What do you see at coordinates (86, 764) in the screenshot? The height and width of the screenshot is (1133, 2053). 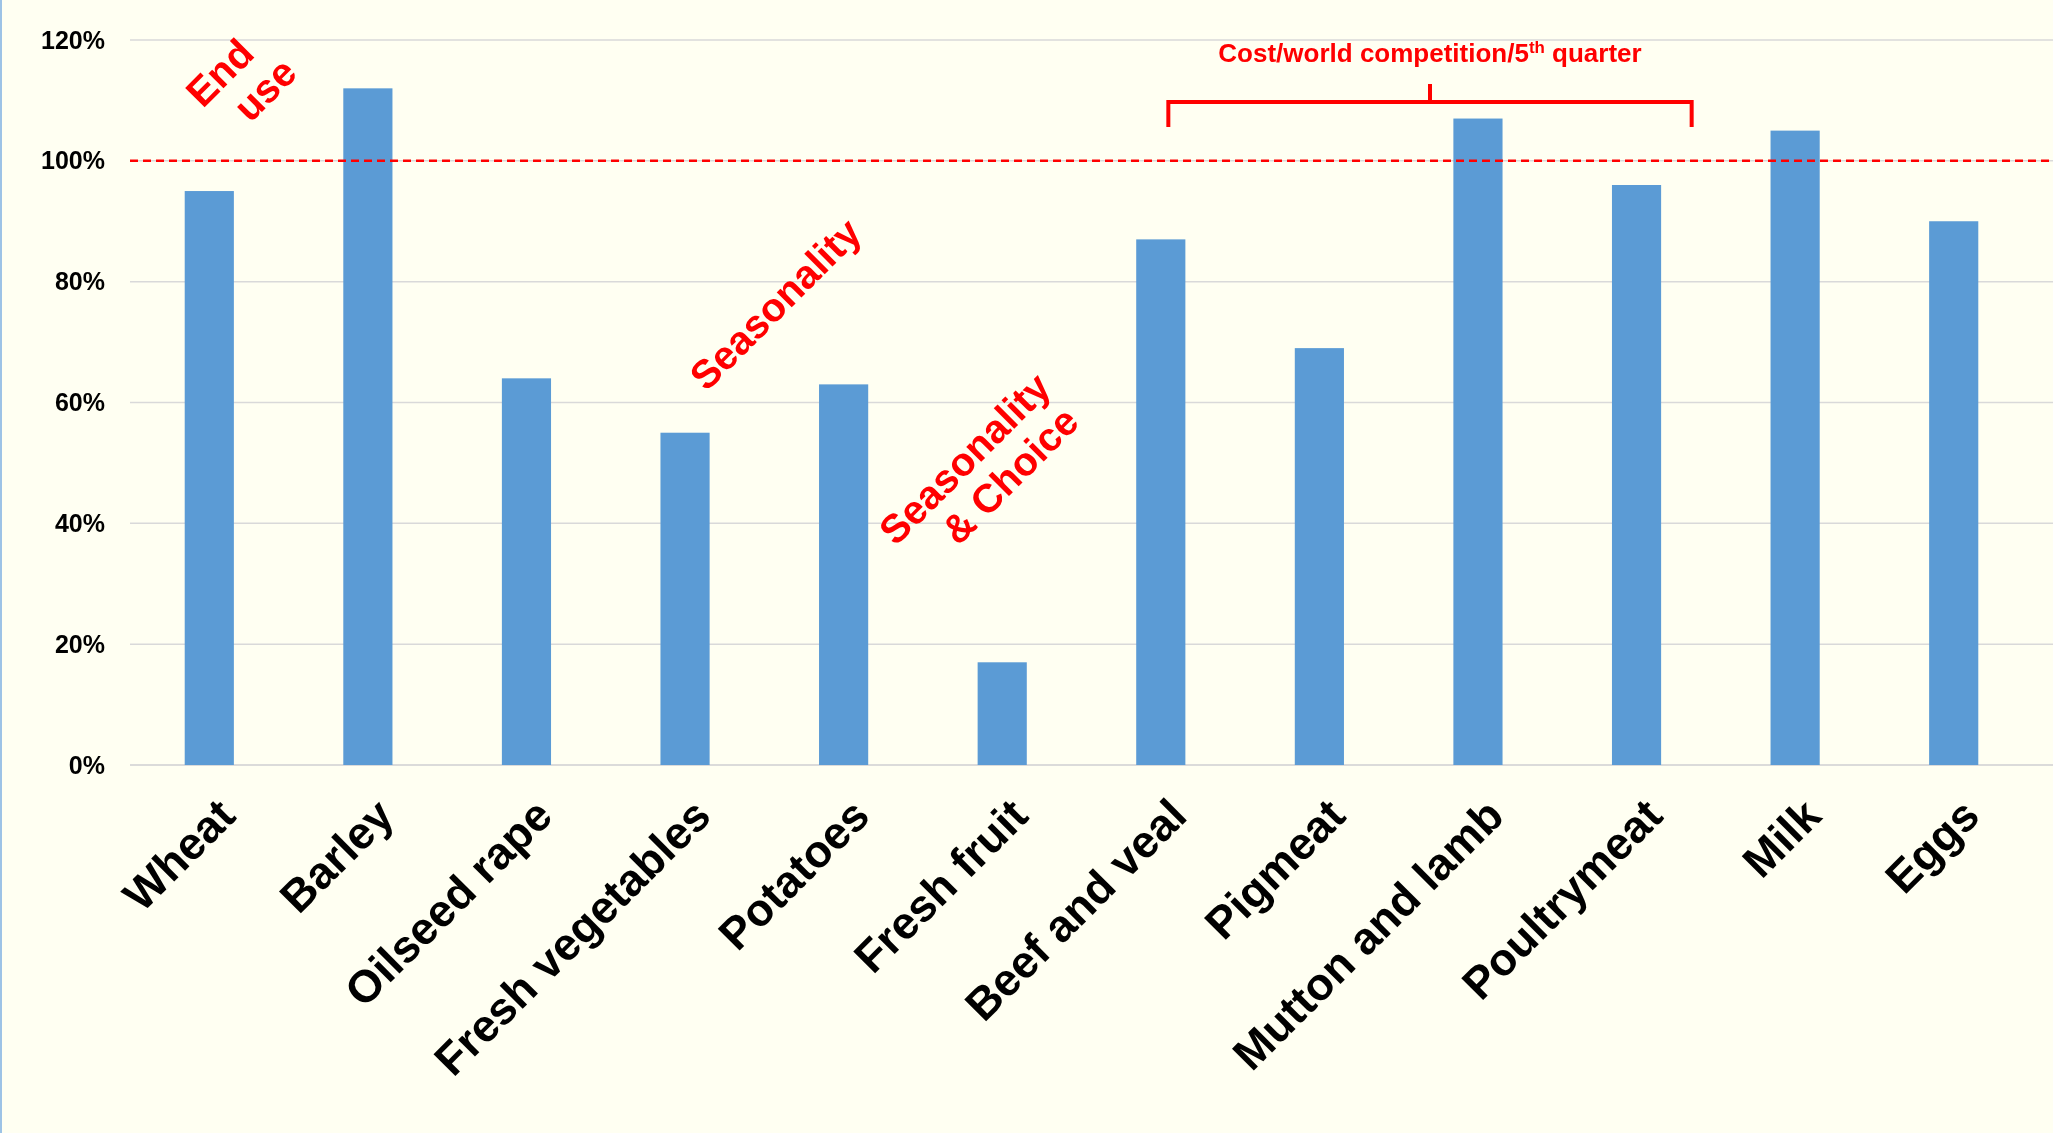 I see `y-tick-label: 0%` at bounding box center [86, 764].